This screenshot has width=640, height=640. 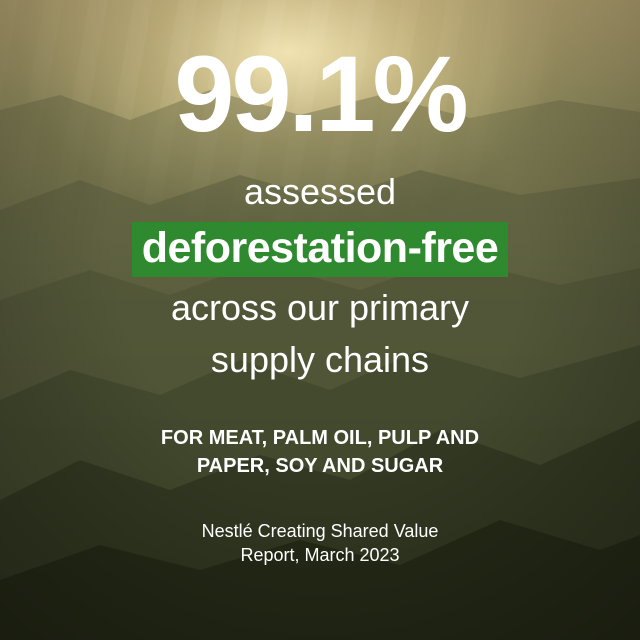 I want to click on highlight-row: deforestation-free, so click(x=320, y=250).